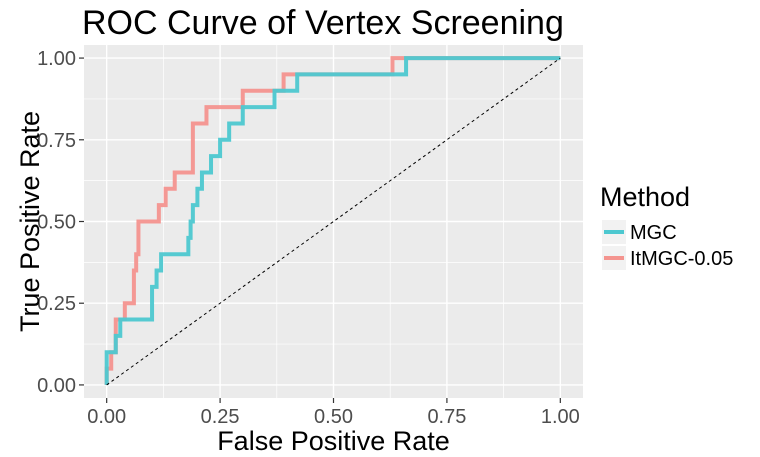 This screenshot has width=760, height=457. I want to click on legend-label: MGC, so click(653, 233).